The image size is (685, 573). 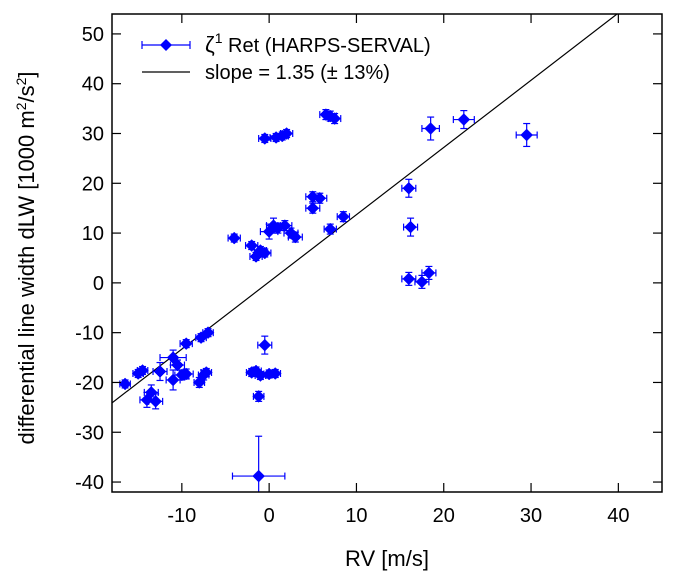 I want to click on x-tick-label: 40, so click(x=618, y=516).